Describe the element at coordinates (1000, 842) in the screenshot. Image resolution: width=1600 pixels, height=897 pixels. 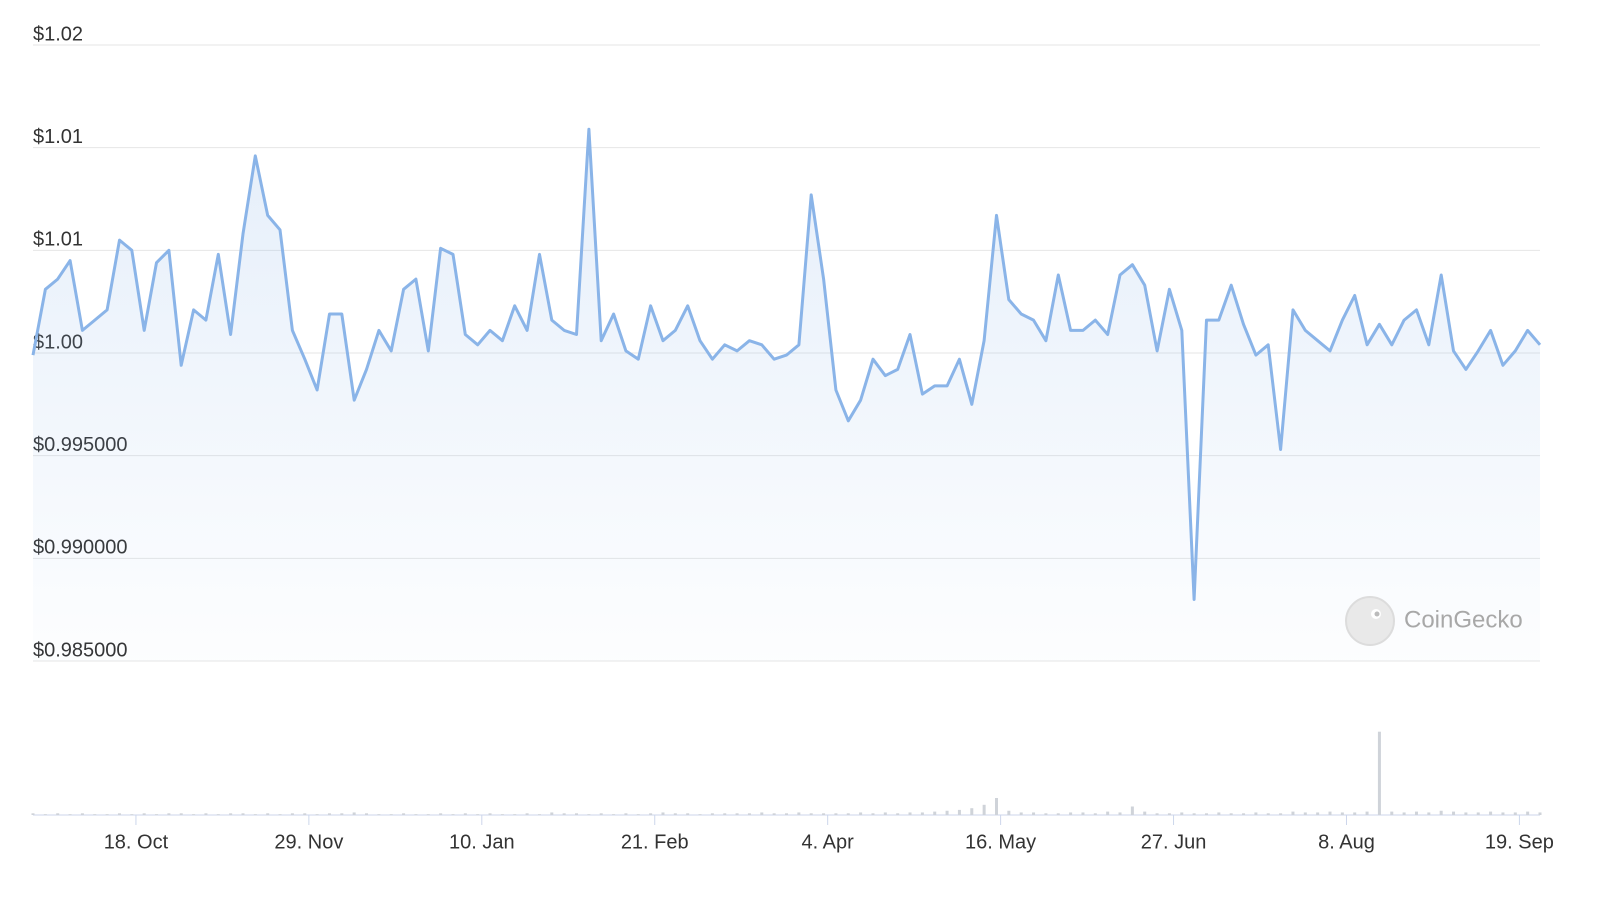
I see `x-tick-label: 16. May` at that location.